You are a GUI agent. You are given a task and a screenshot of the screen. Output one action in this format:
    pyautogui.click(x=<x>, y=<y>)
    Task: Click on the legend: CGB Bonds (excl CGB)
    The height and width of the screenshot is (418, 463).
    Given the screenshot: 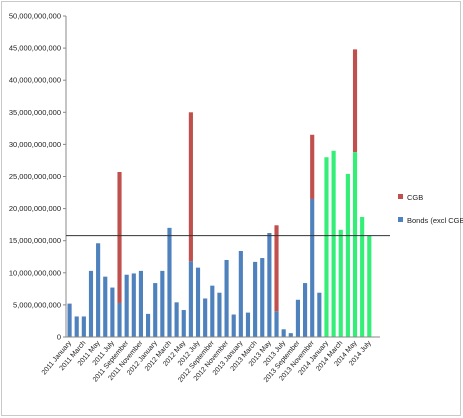 What is the action you would take?
    pyautogui.click(x=430, y=209)
    